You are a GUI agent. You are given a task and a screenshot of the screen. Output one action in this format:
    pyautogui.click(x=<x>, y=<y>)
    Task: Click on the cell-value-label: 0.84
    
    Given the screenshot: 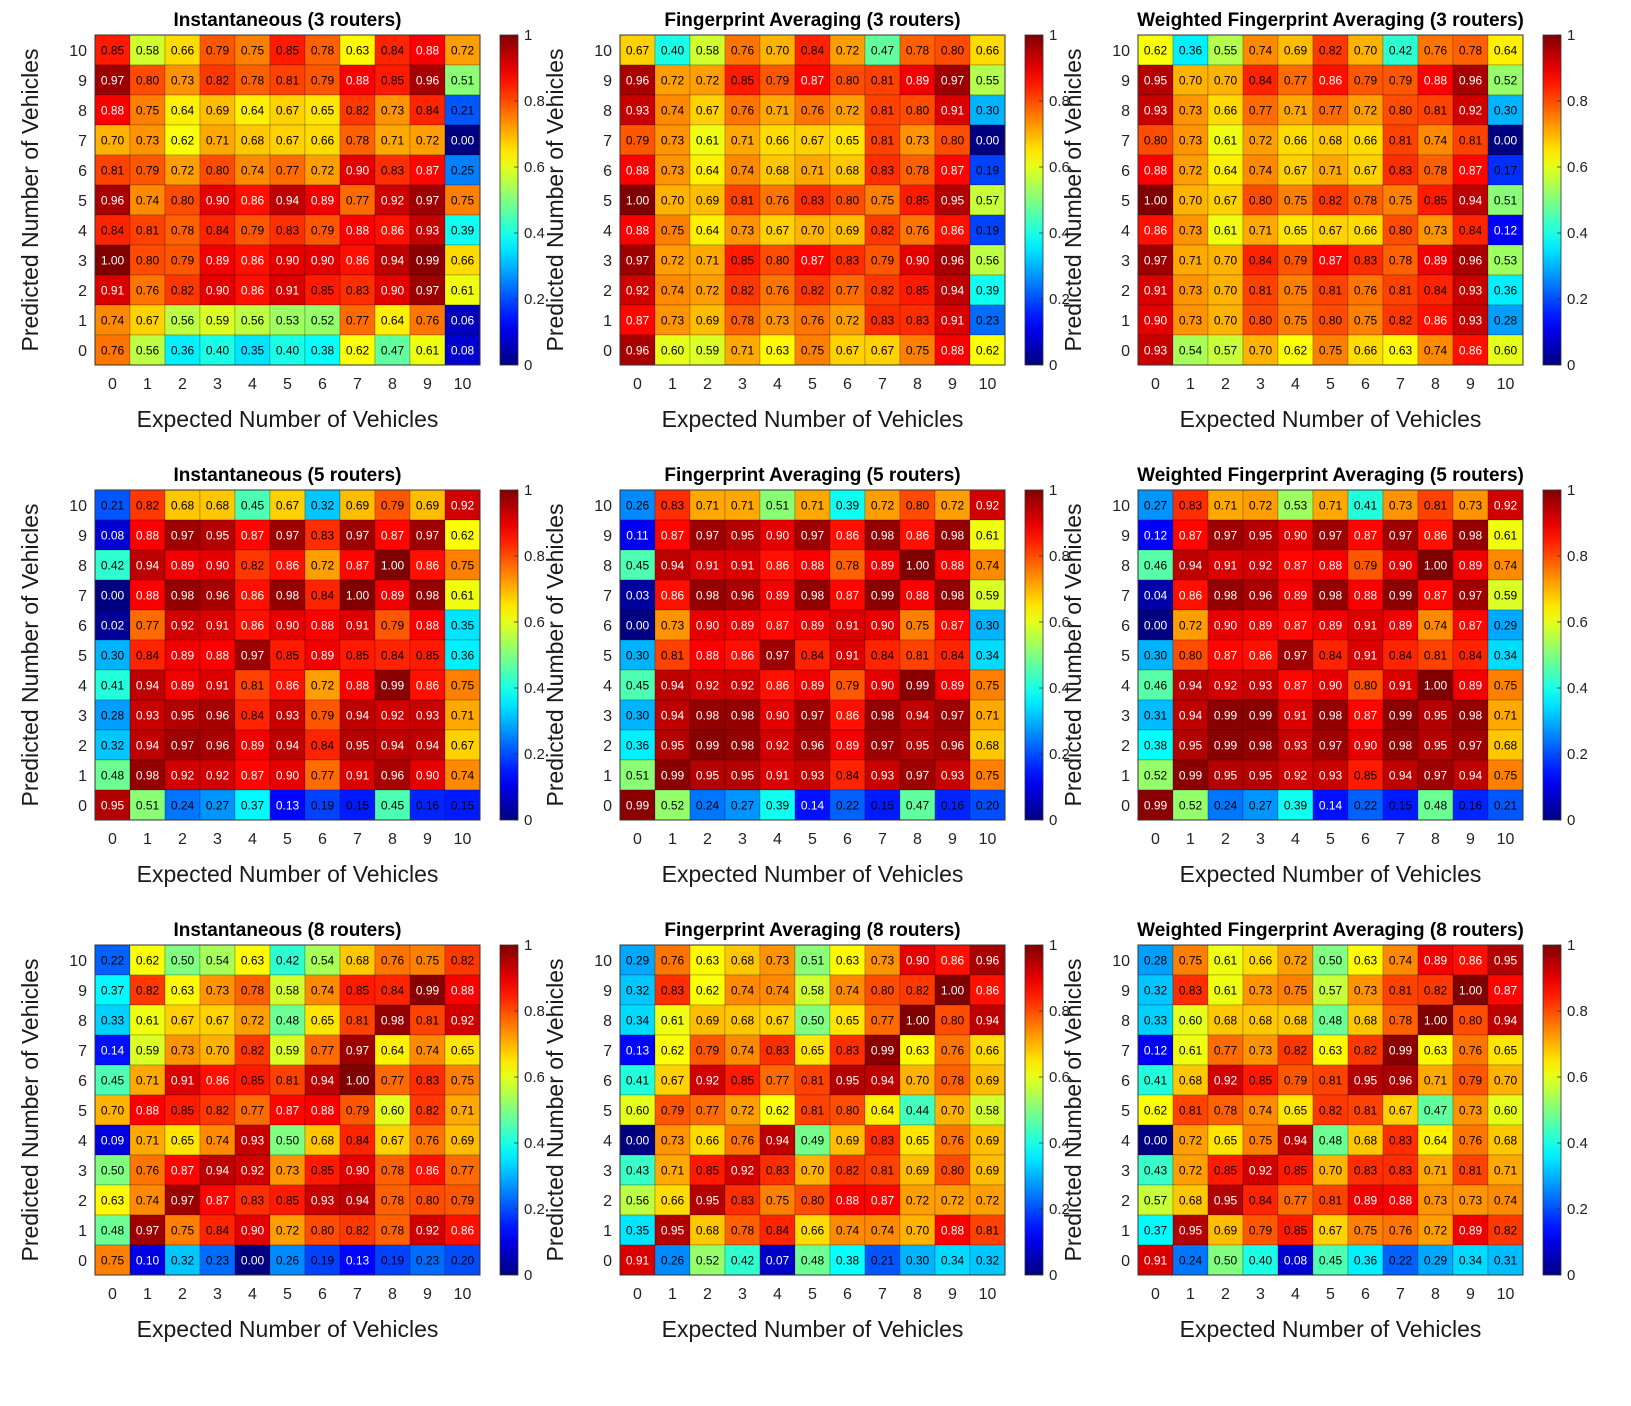 What is the action you would take?
    pyautogui.click(x=358, y=1141)
    